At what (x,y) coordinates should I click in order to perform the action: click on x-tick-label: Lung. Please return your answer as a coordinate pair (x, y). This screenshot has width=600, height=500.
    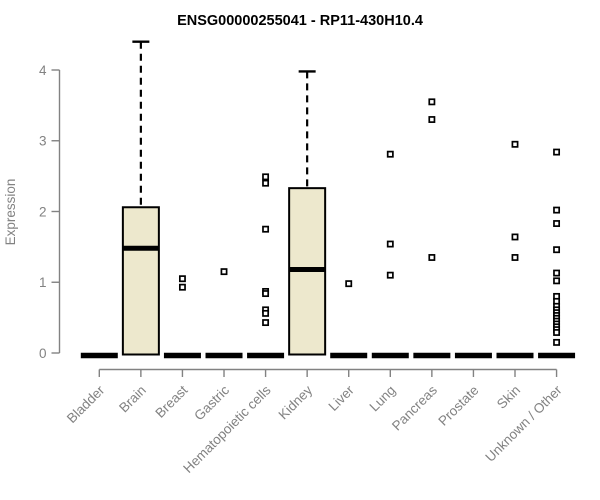
    Looking at the image, I should click on (383, 399).